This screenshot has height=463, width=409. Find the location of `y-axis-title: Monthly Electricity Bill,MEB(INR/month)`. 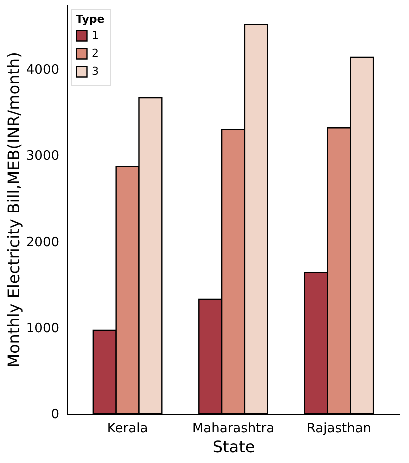

y-axis-title: Monthly Electricity Bill,MEB(INR/month) is located at coordinates (14, 210).